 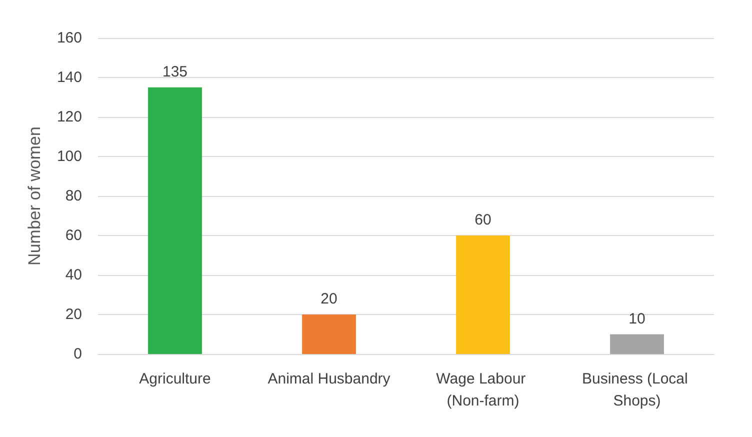 What do you see at coordinates (69, 156) in the screenshot?
I see `y-tick-label: 100` at bounding box center [69, 156].